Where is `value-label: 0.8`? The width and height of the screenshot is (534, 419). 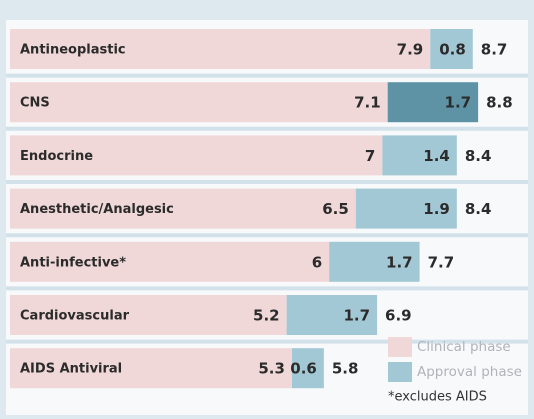
value-label: 0.8 is located at coordinates (452, 50).